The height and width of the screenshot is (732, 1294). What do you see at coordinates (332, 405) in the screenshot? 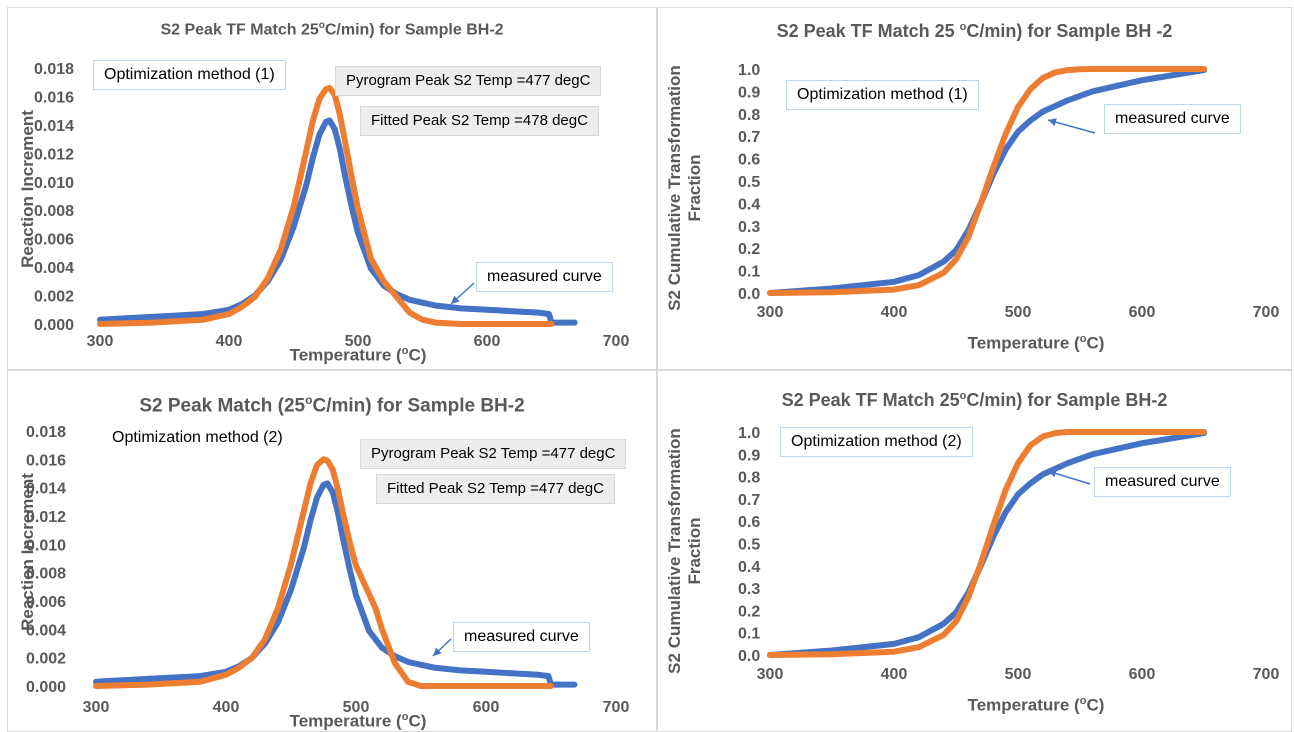
I see `chart-title: S2 Peak Match (25oC/min) for Sample BH-2` at bounding box center [332, 405].